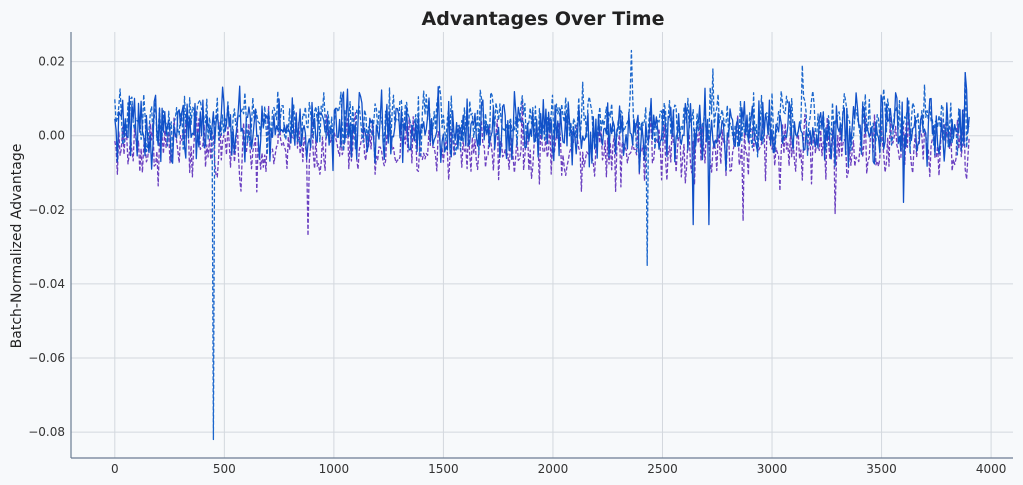  Describe the element at coordinates (881, 469) in the screenshot. I see `x-tick-label: 3500` at that location.